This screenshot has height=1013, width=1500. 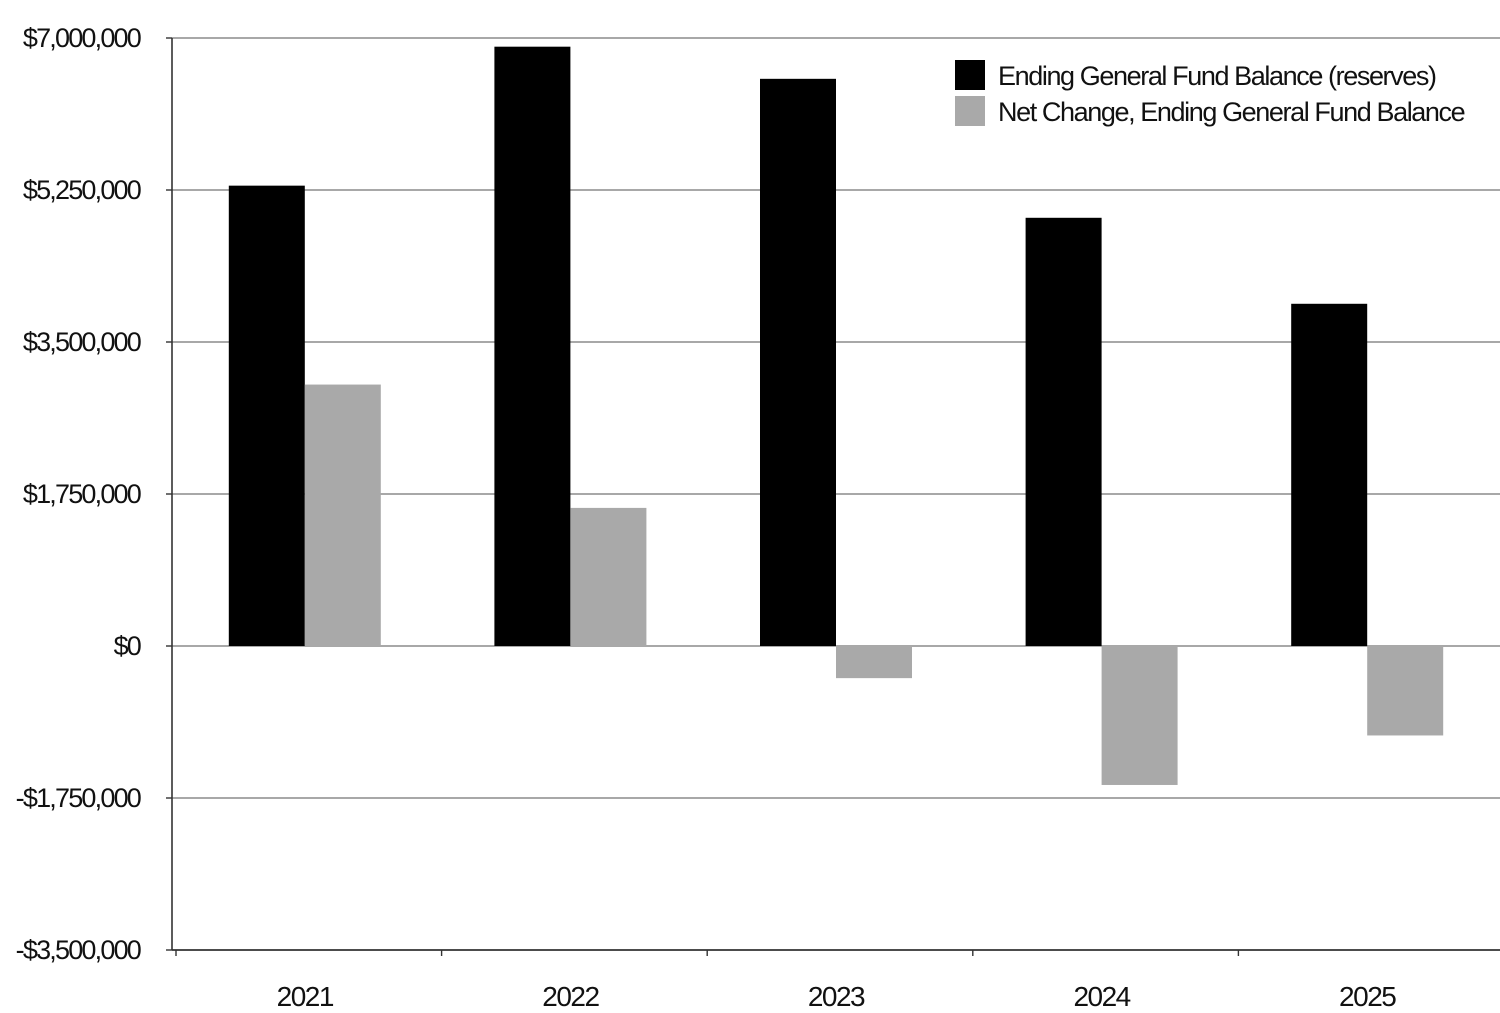 I want to click on y-tick-label: $5,250,000, so click(x=82, y=190).